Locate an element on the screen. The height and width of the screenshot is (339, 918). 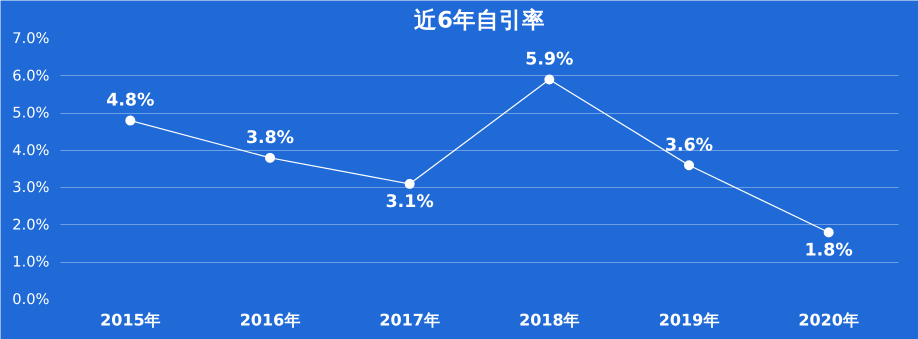
y-tick-label: 6.0% is located at coordinates (31, 75).